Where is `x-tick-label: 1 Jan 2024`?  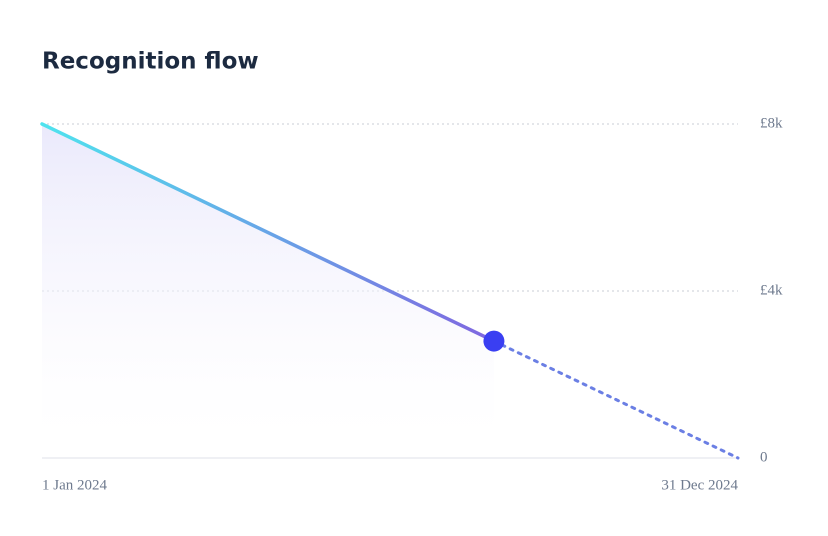
x-tick-label: 1 Jan 2024 is located at coordinates (74, 485).